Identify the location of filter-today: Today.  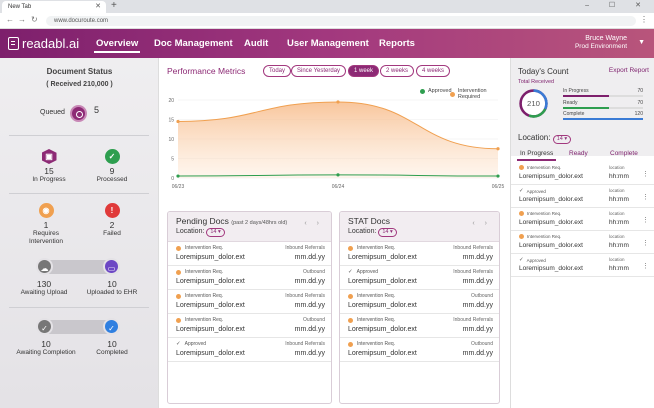
(277, 71).